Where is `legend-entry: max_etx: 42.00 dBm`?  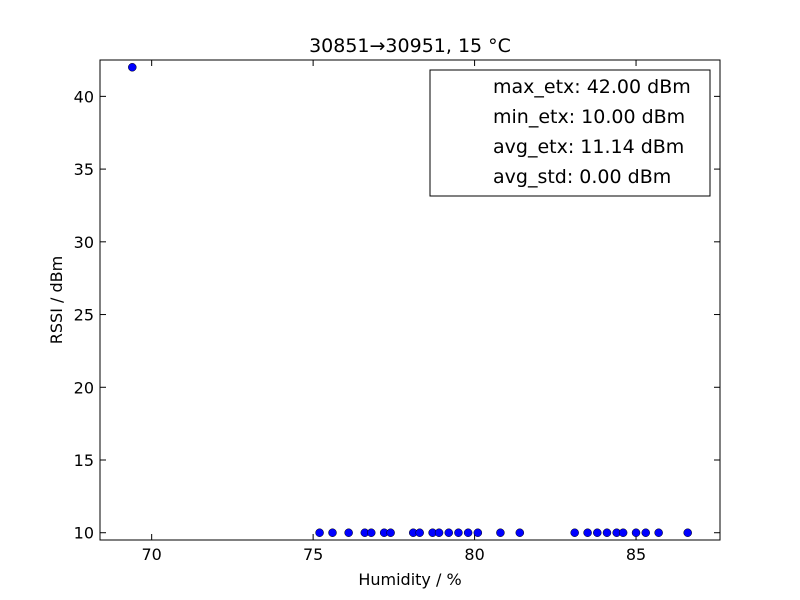
legend-entry: max_etx: 42.00 dBm is located at coordinates (592, 87).